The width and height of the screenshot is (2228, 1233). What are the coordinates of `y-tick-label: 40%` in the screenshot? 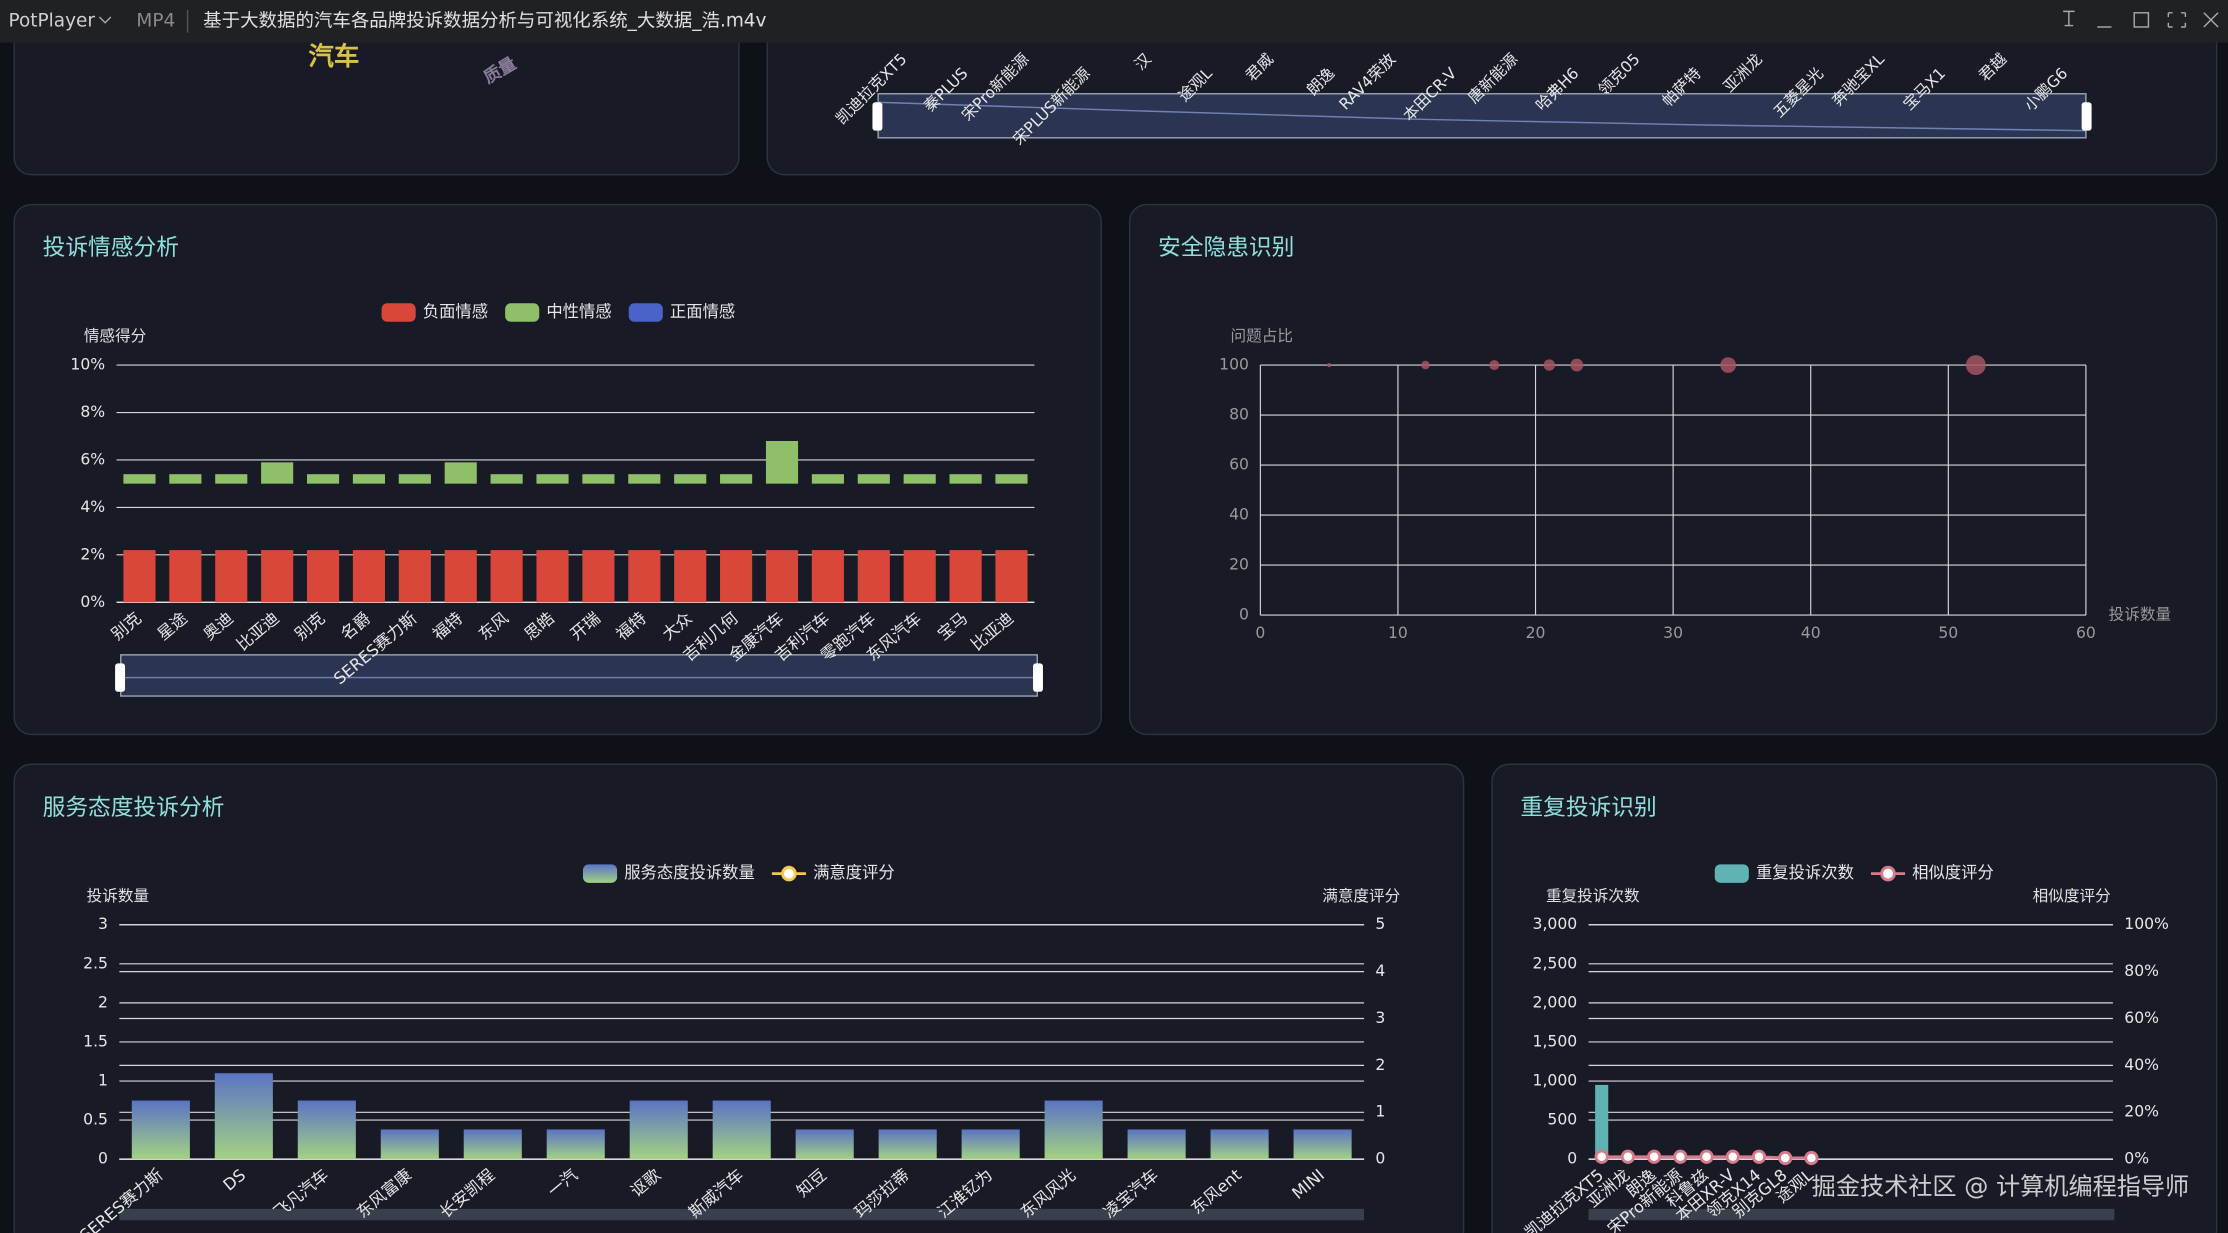 It's located at (2141, 1065).